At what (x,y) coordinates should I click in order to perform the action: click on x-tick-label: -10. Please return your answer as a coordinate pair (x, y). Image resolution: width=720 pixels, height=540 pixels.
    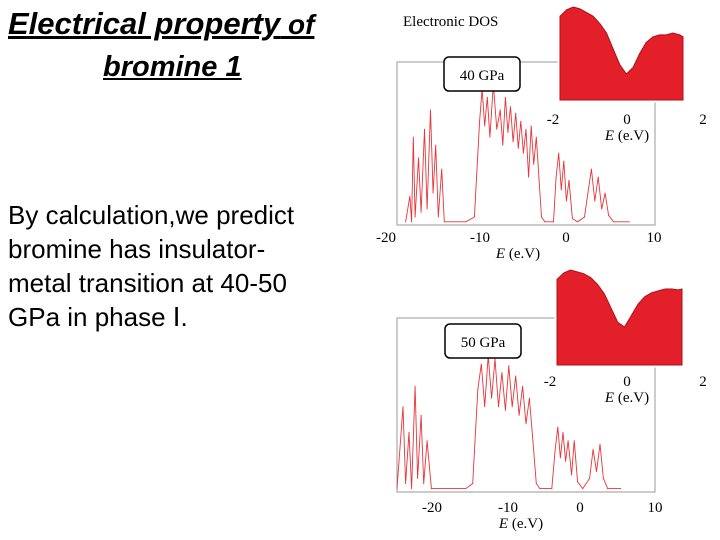
    Looking at the image, I should click on (508, 508).